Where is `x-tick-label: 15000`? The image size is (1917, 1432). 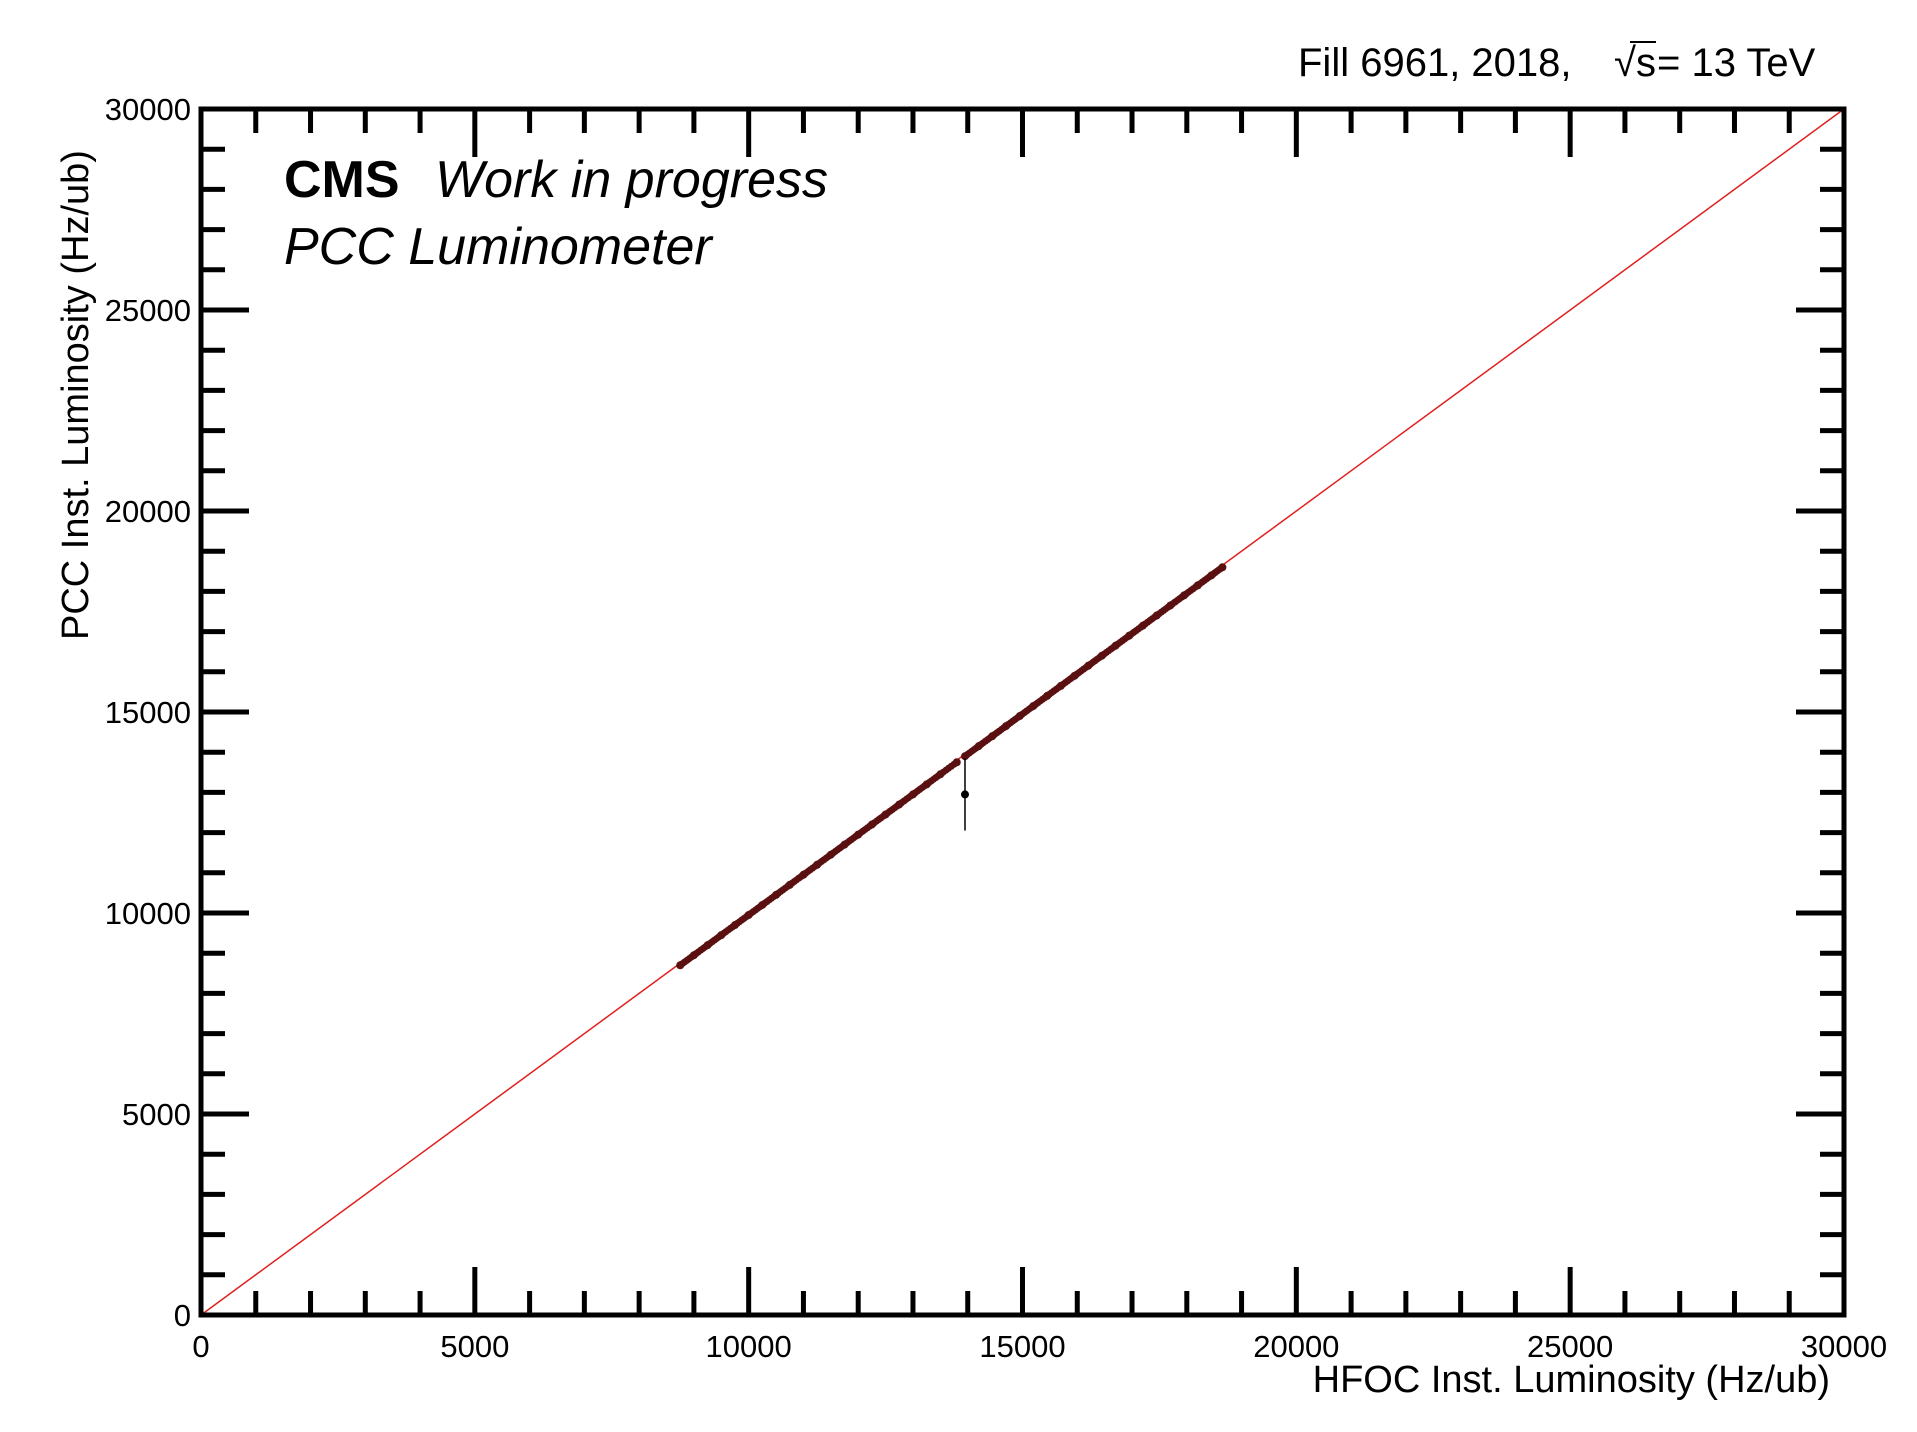 x-tick-label: 15000 is located at coordinates (1022, 1346).